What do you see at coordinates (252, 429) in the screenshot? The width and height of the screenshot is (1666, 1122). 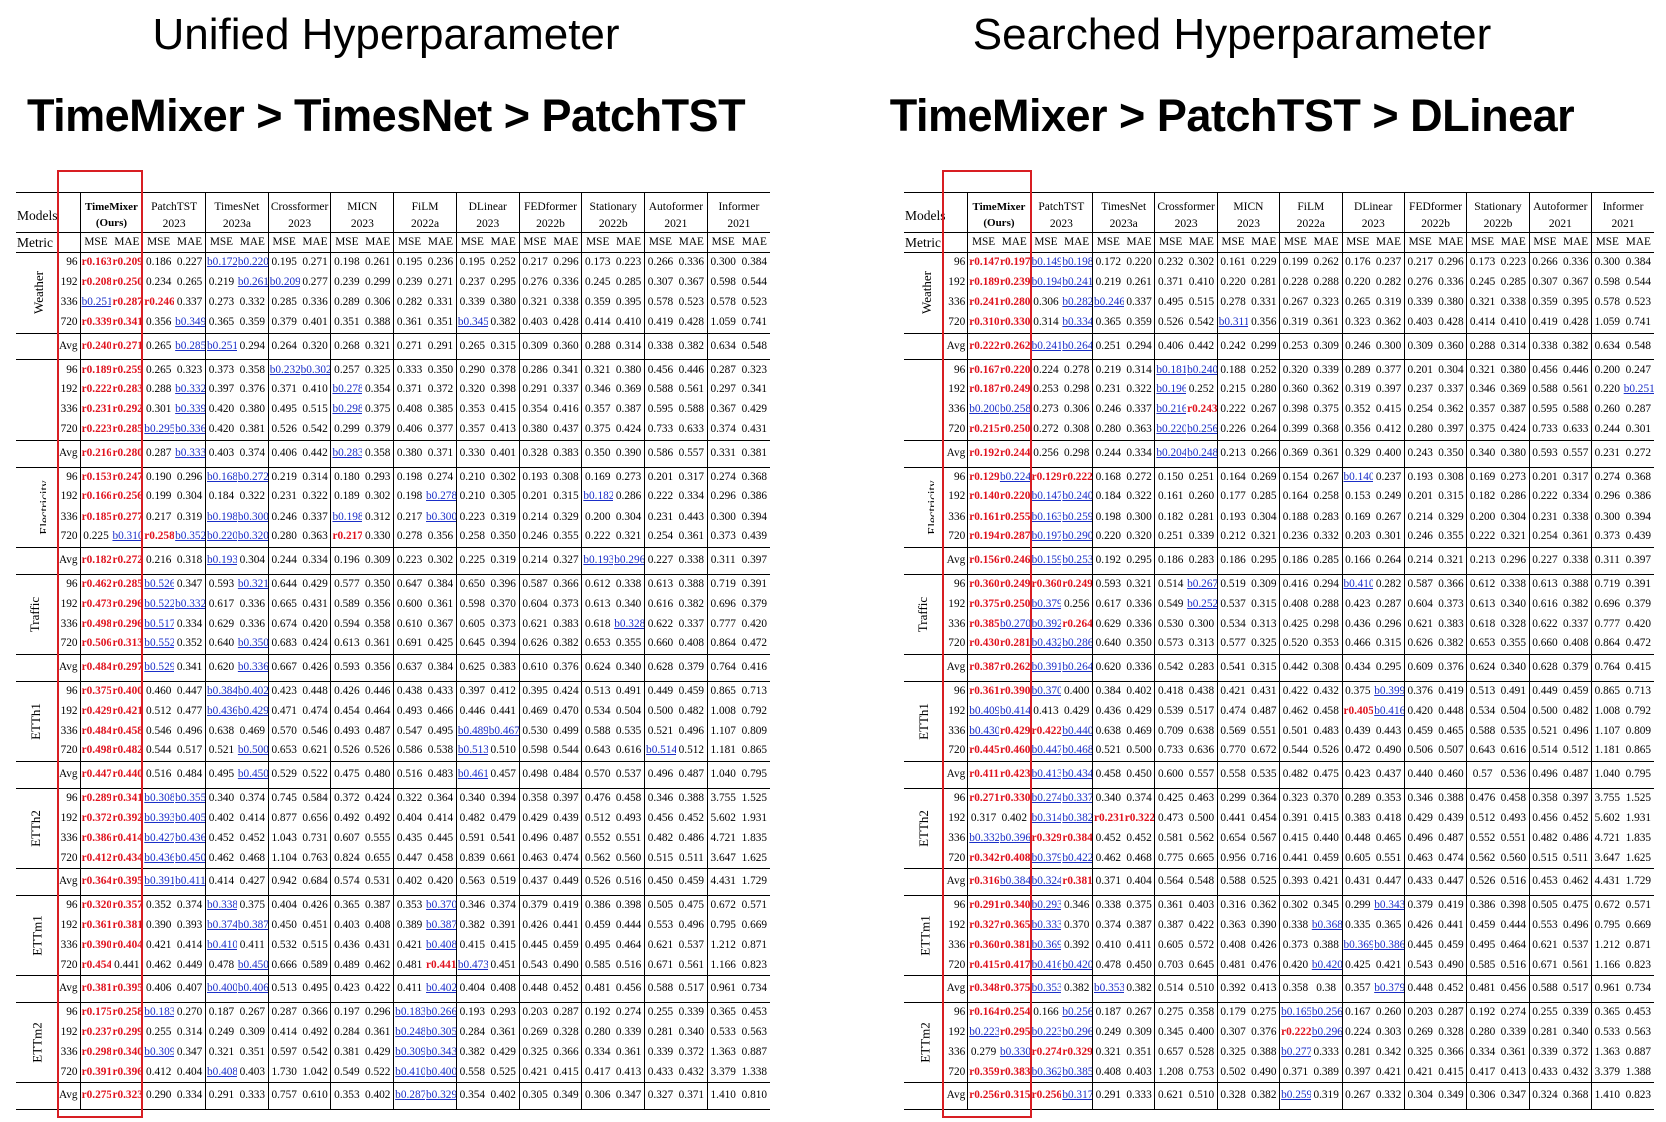 I see `cell-value: 0.381` at bounding box center [252, 429].